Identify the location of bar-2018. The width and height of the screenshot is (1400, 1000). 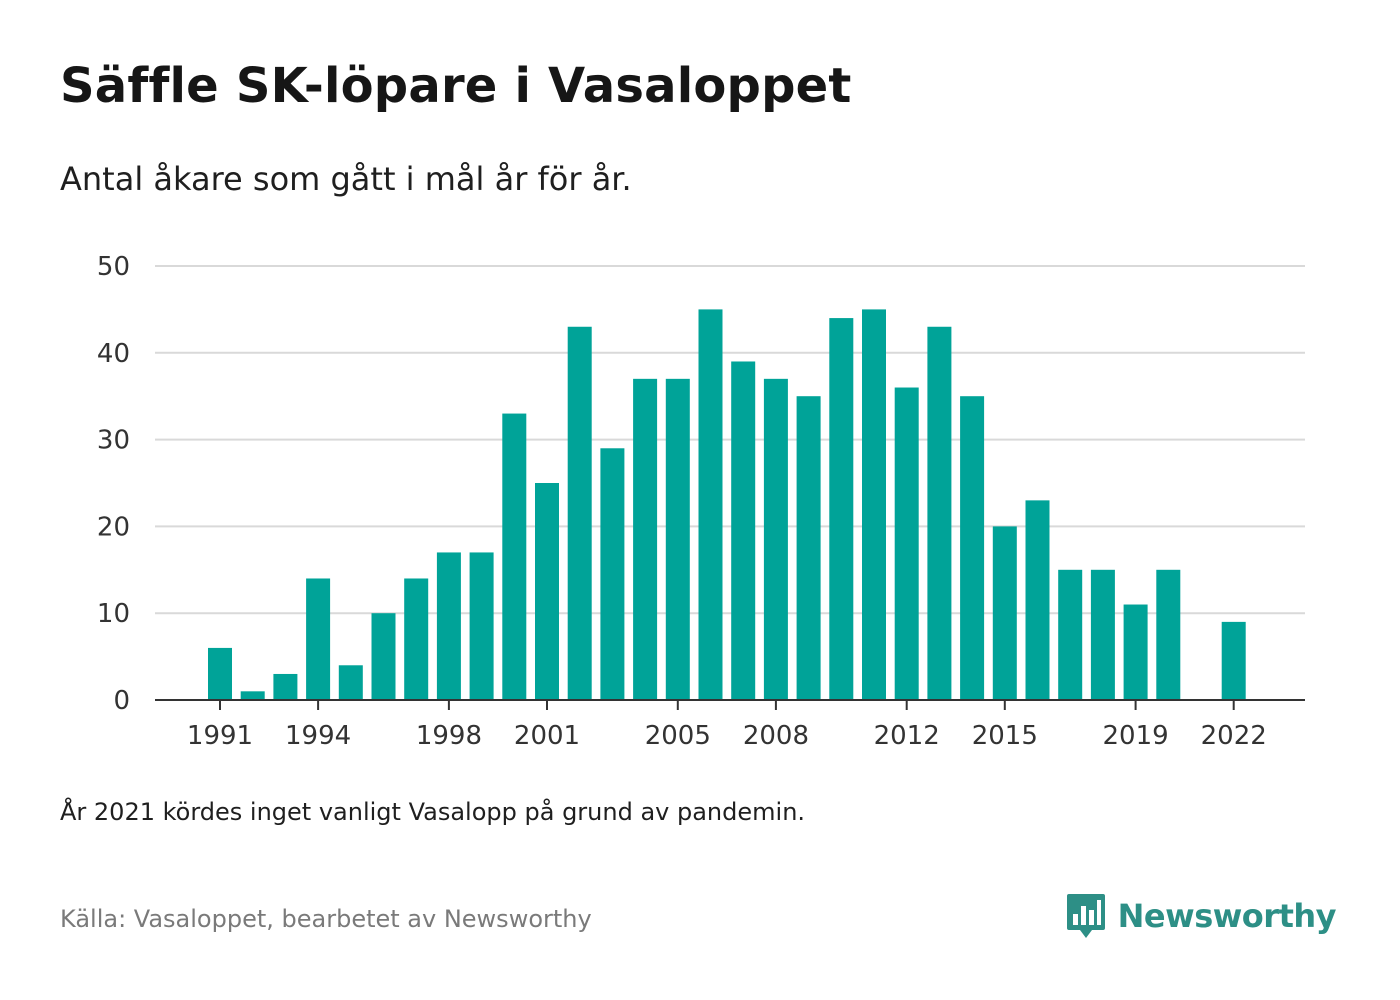
(1102, 634).